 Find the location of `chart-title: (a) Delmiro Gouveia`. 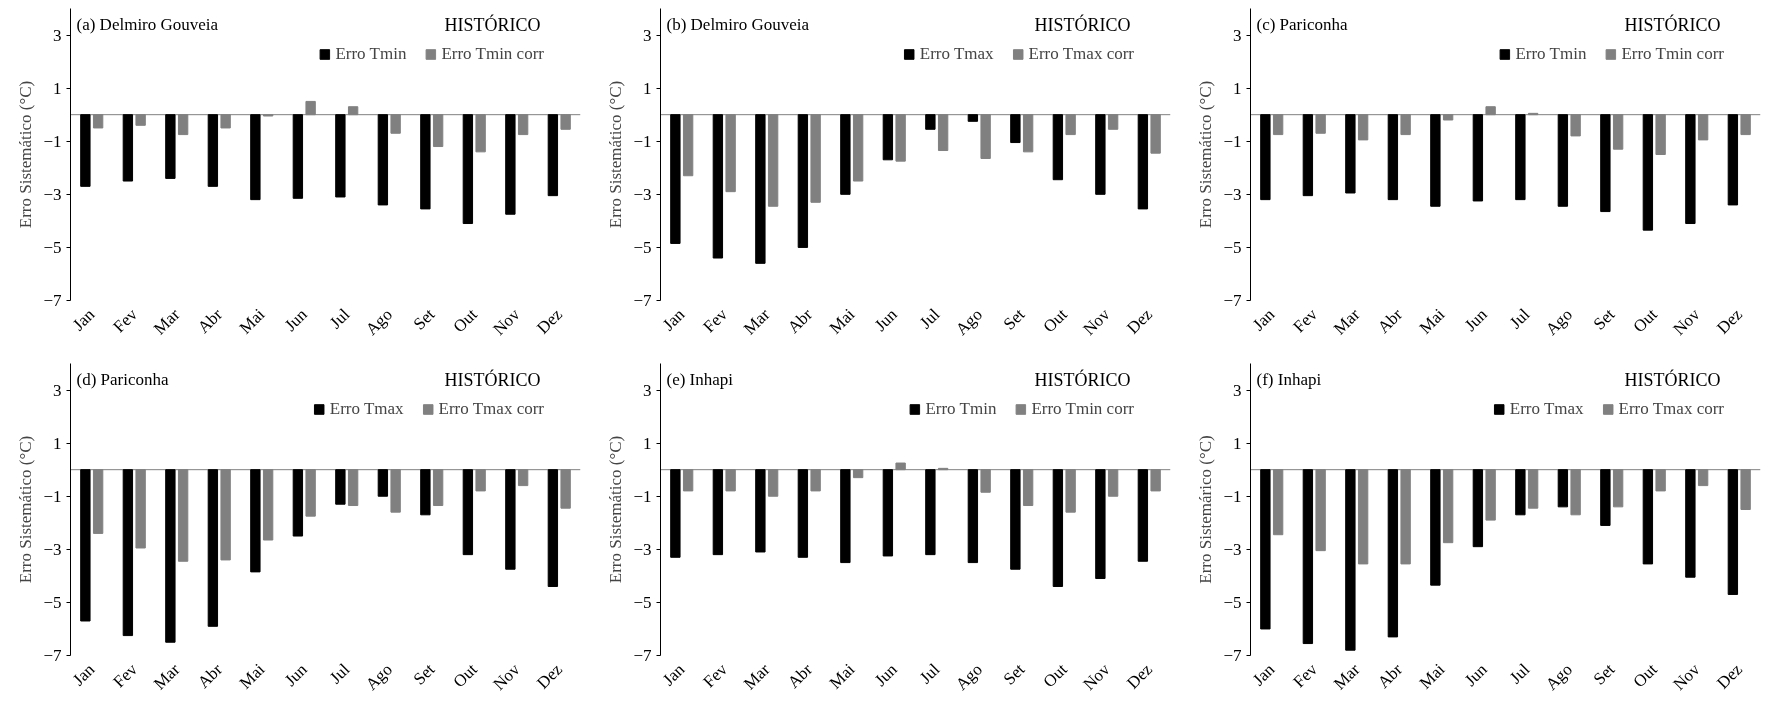

chart-title: (a) Delmiro Gouveia is located at coordinates (147, 24).